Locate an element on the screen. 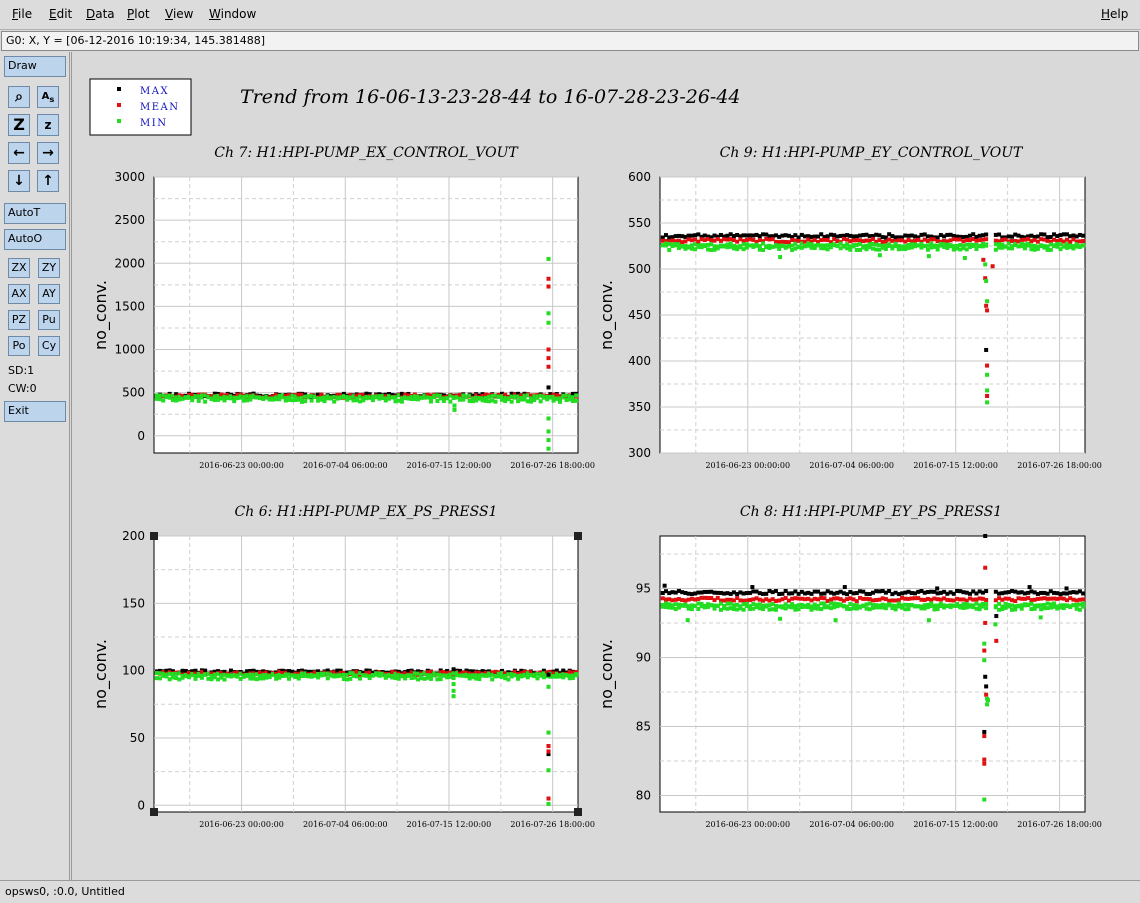 This screenshot has height=903, width=1140. menu-plot: Plot is located at coordinates (138, 14).